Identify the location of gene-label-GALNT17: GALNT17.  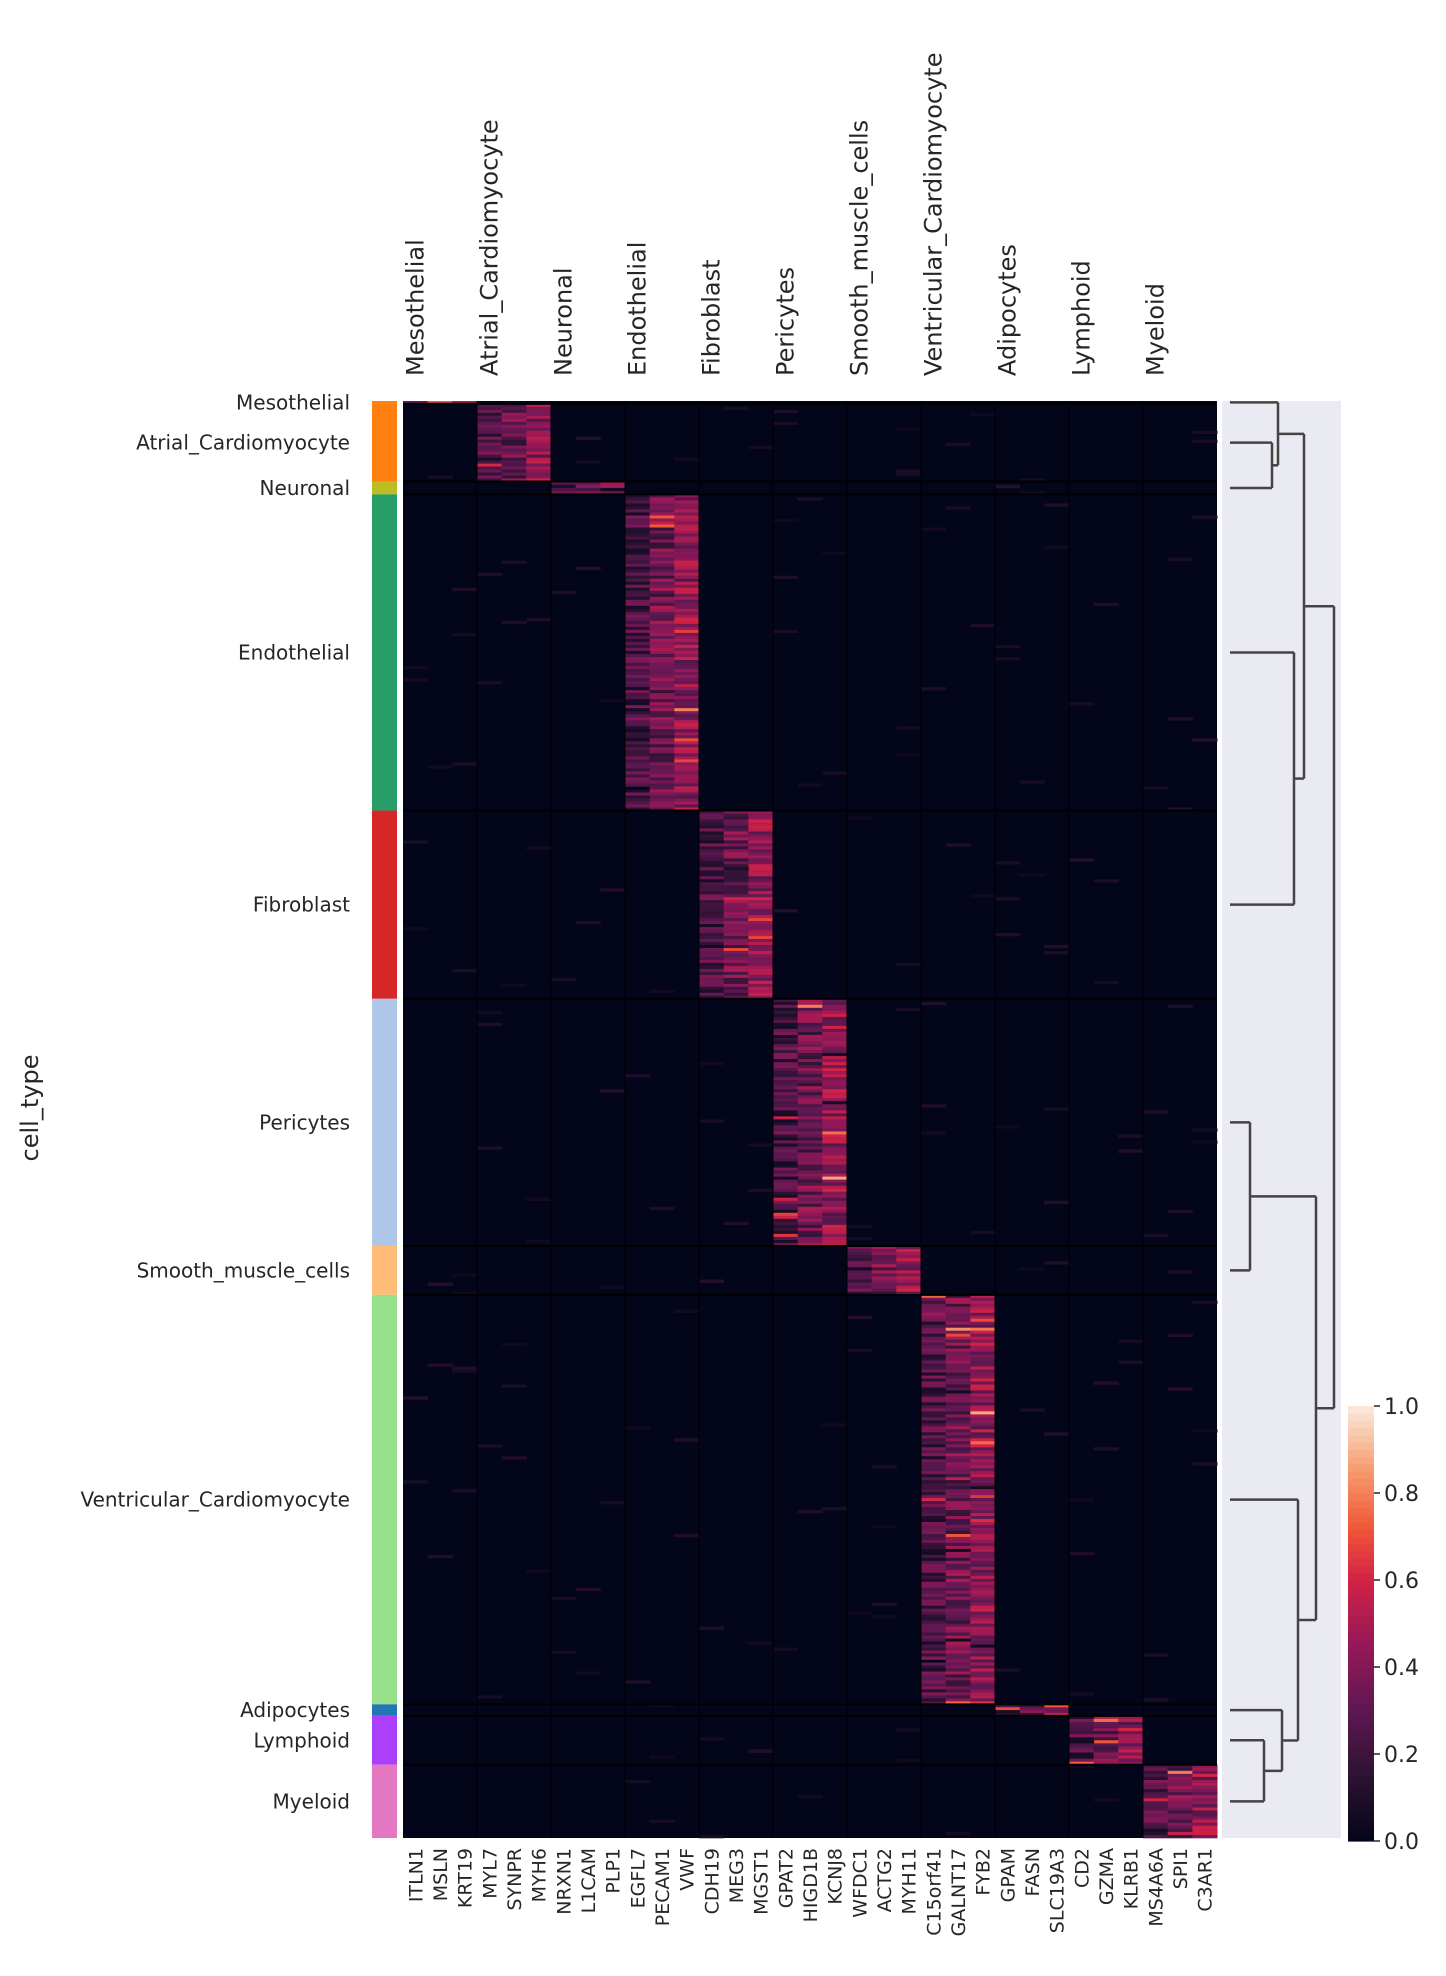
(959, 1892).